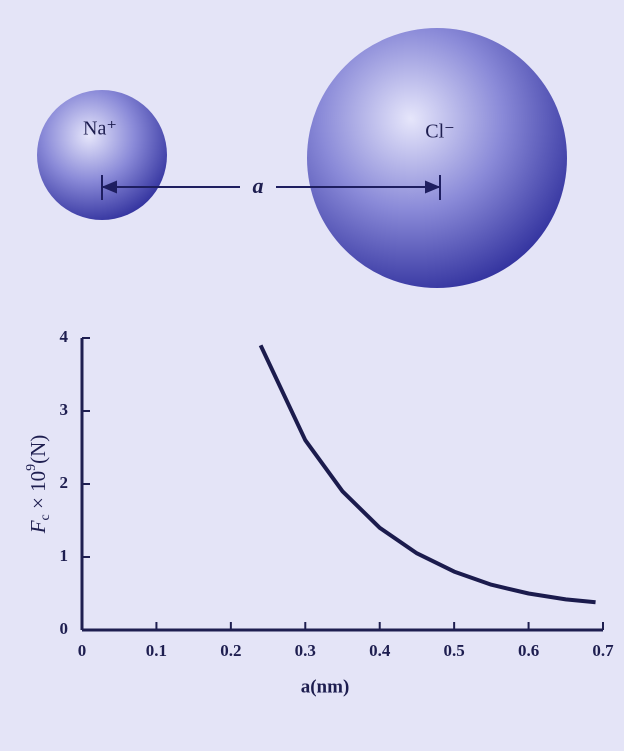  I want to click on y-label-unit: (N), so click(38, 449).